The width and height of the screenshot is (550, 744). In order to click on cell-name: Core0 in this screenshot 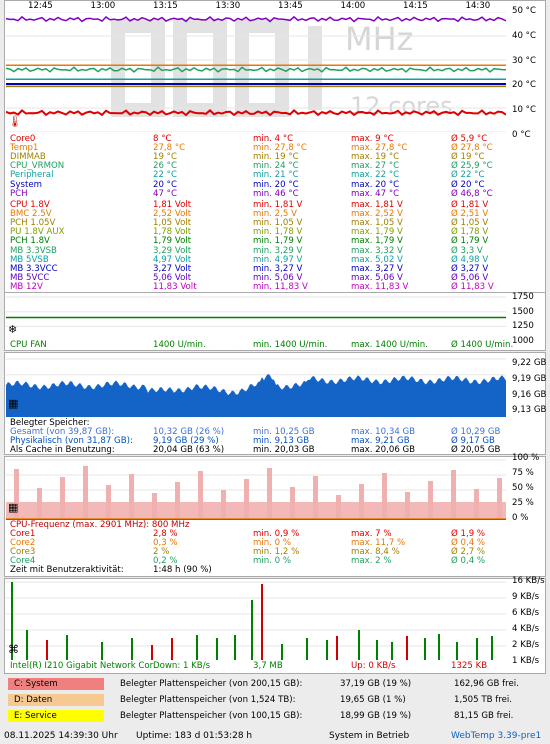, I will do `click(23, 139)`.